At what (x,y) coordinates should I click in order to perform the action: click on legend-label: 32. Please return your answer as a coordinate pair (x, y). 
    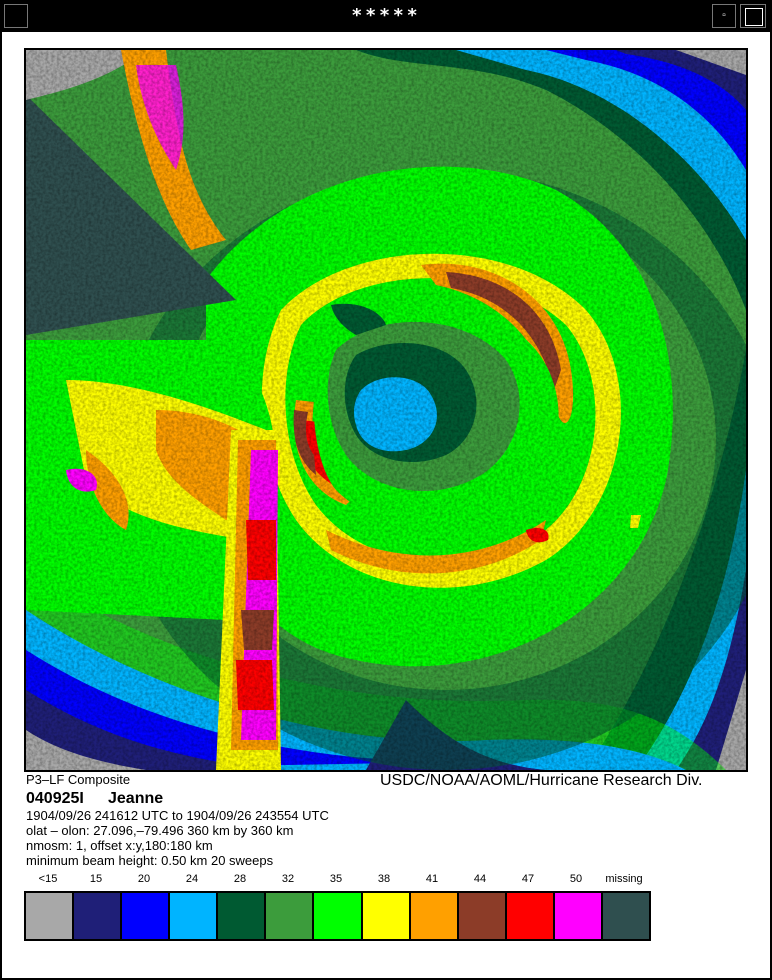
    Looking at the image, I should click on (288, 879).